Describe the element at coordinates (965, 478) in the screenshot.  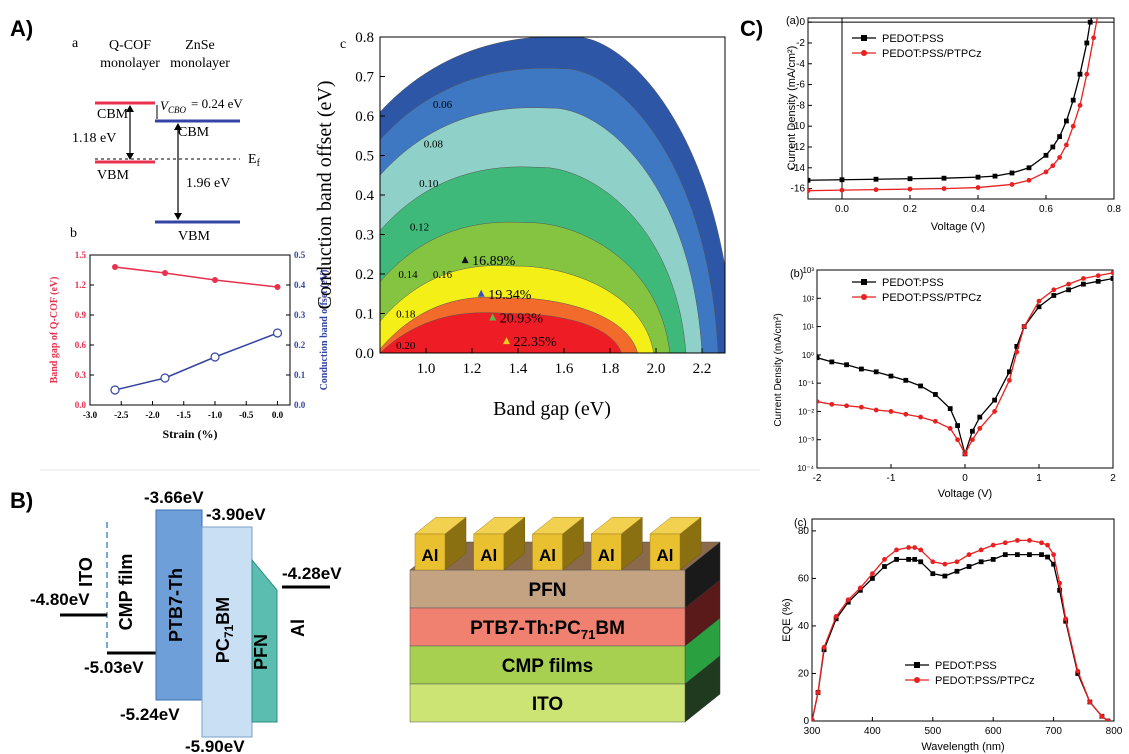
I see `djv-xtick-label: 0` at that location.